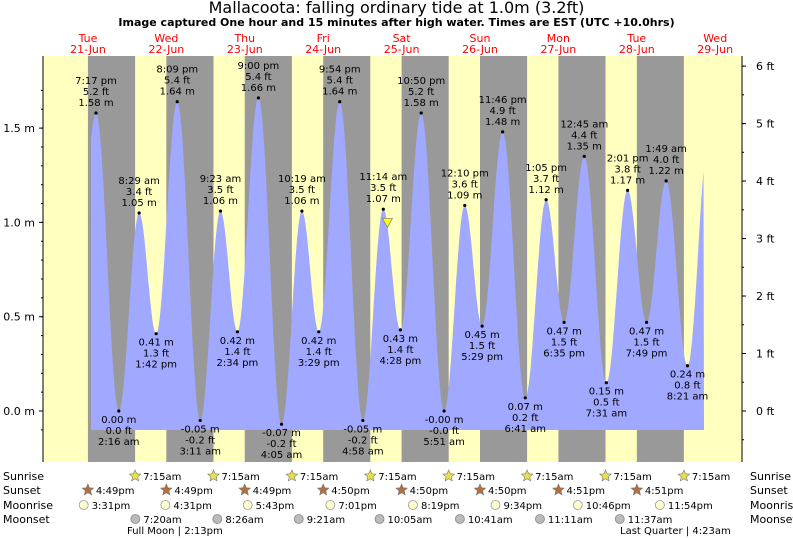  I want to click on high-tide-time: 1:05 pm, so click(546, 168).